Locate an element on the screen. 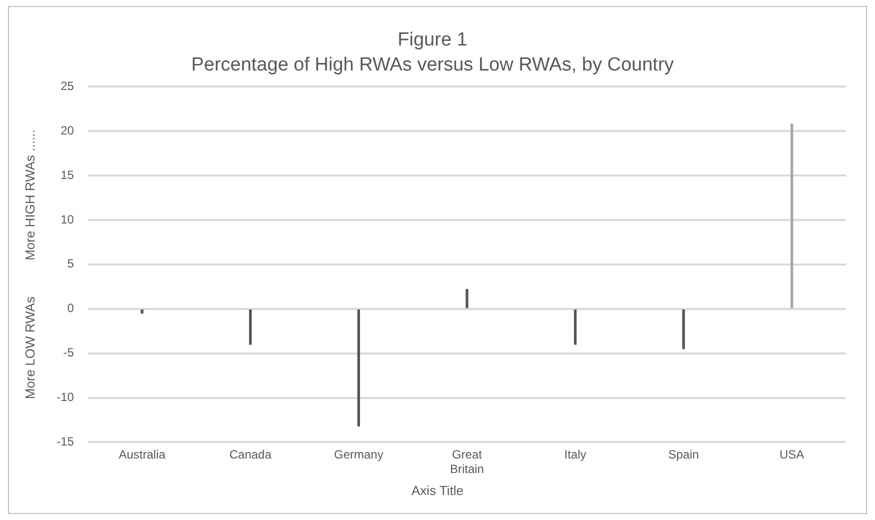  y-tick-label: 0 is located at coordinates (70, 308).